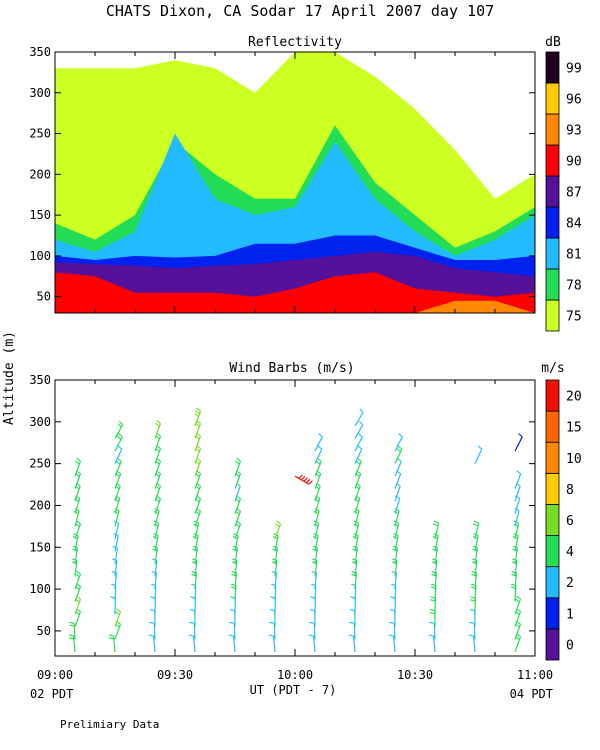 Image resolution: width=600 pixels, height=750 pixels. What do you see at coordinates (40, 134) in the screenshot?
I see `y-tick-label: 250` at bounding box center [40, 134].